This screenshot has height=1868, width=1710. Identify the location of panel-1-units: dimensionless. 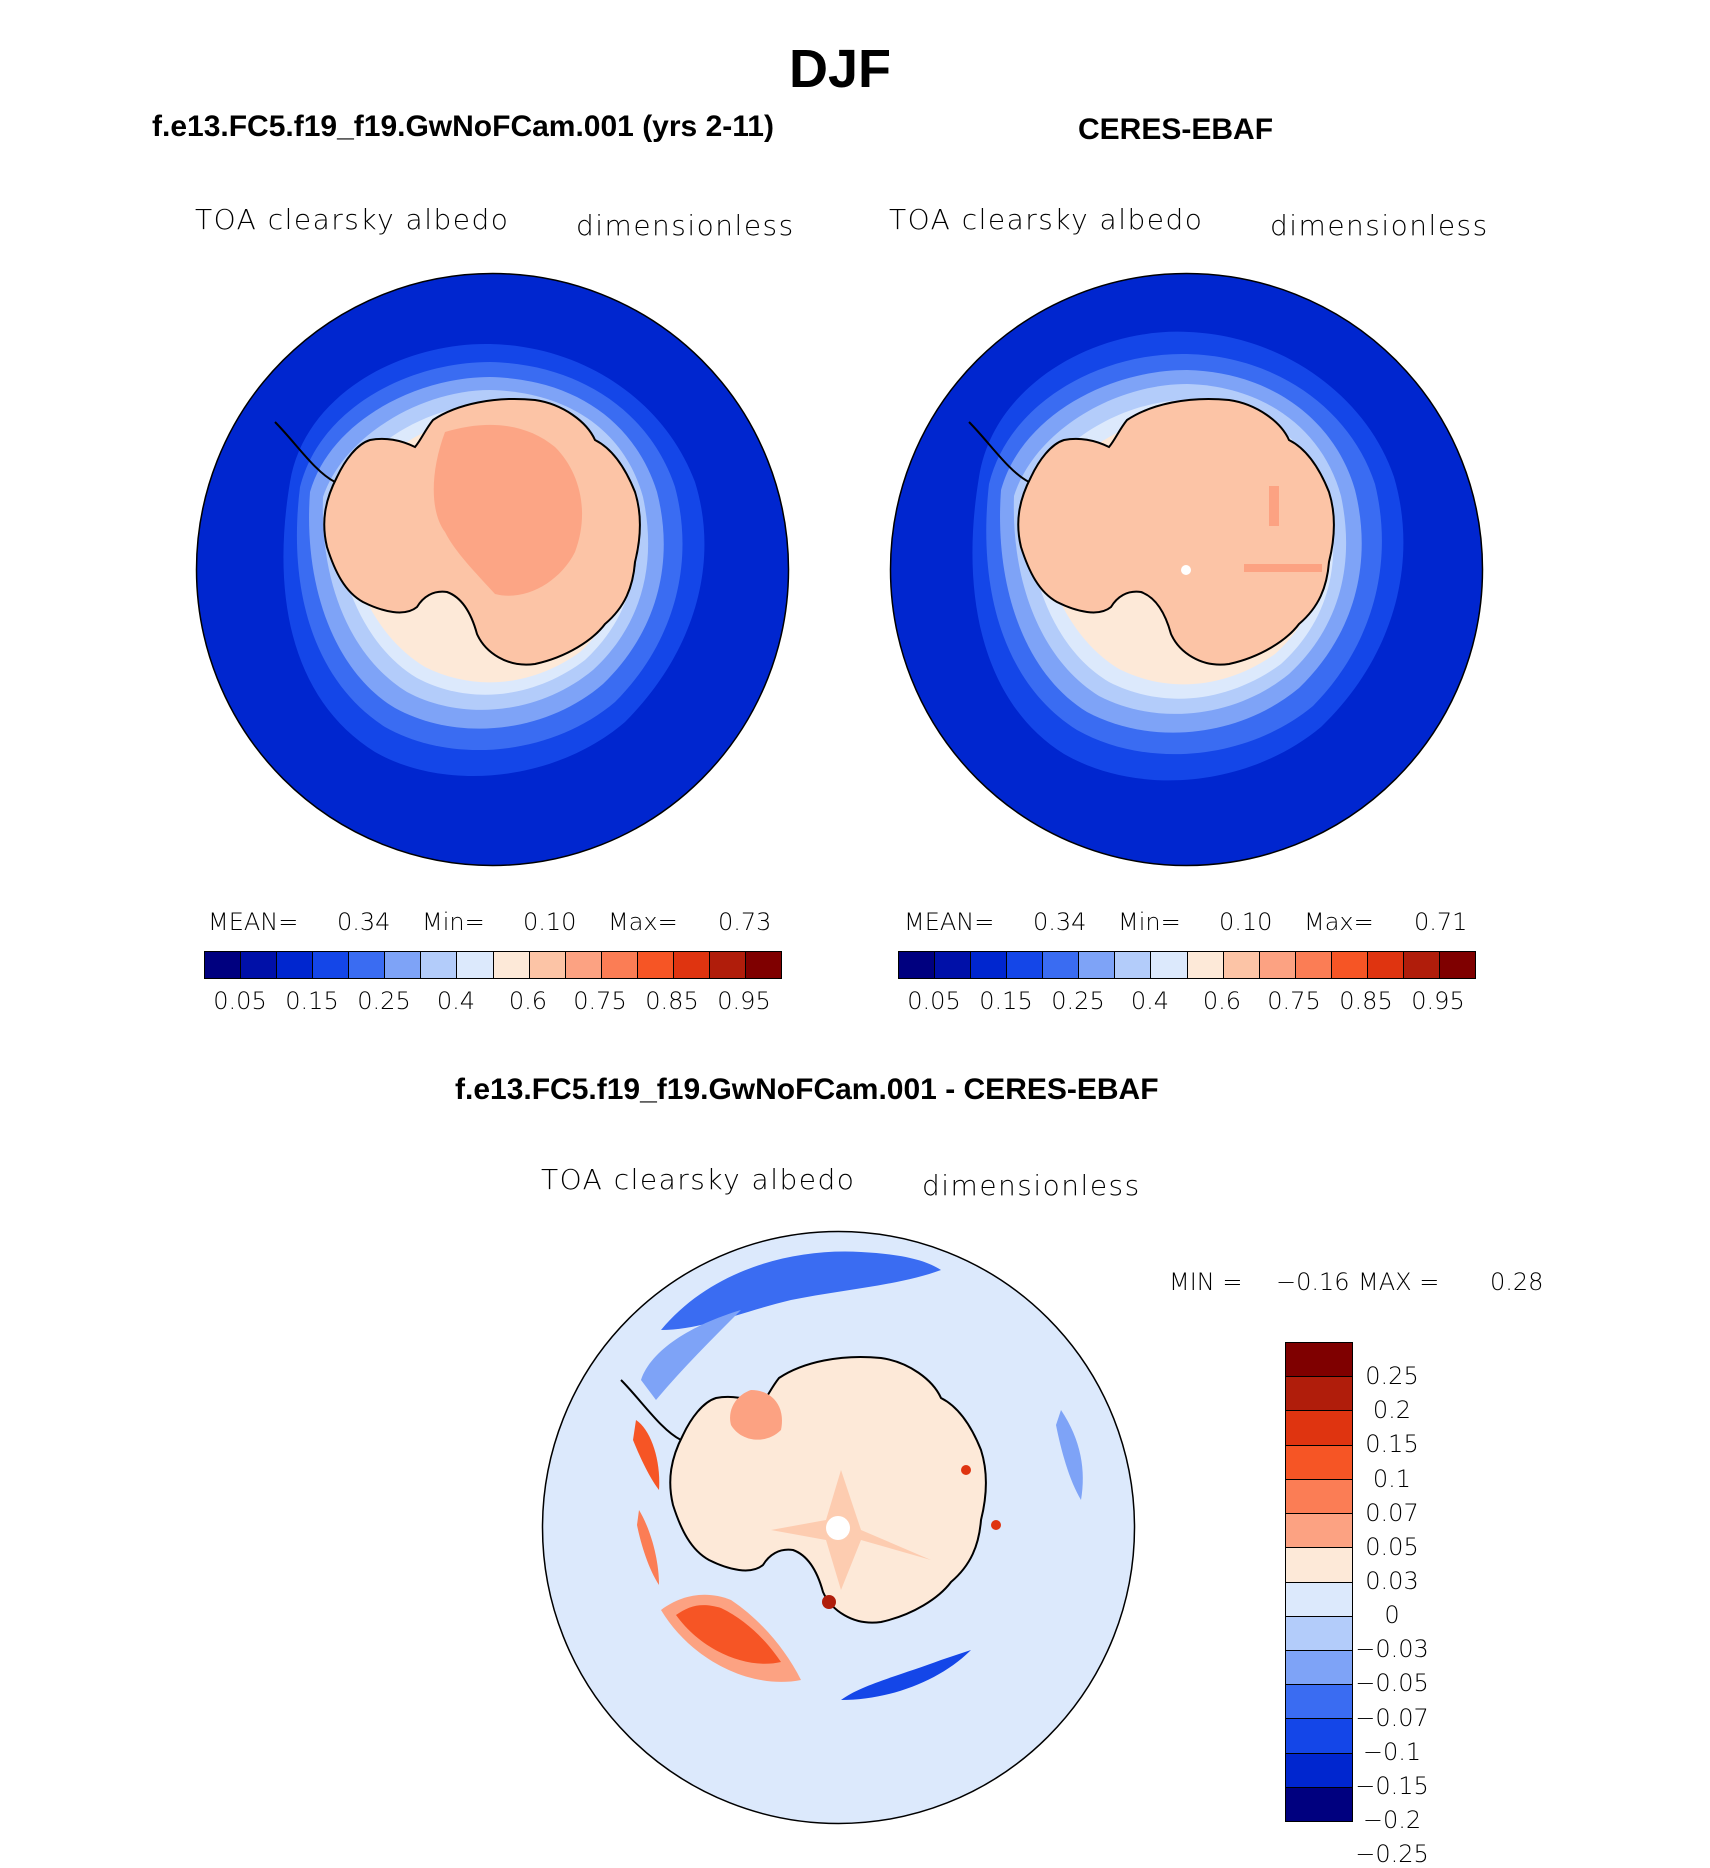
(685, 225).